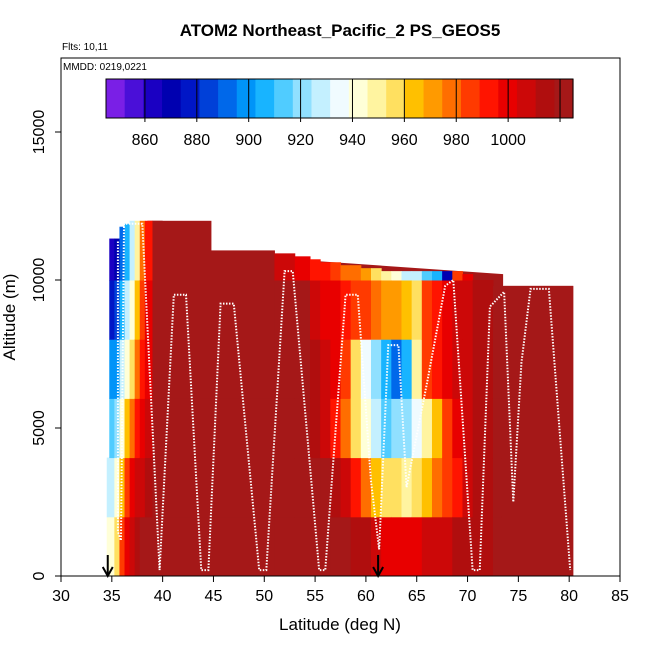  Describe the element at coordinates (340, 624) in the screenshot. I see `x-axis-label: Latitude (deg N)` at that location.